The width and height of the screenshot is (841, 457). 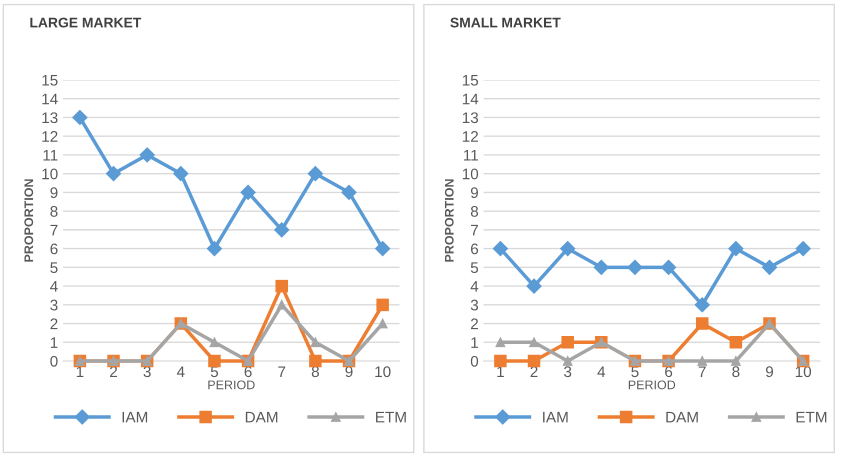 I want to click on chart-title: LARGE MARKET, so click(x=86, y=23).